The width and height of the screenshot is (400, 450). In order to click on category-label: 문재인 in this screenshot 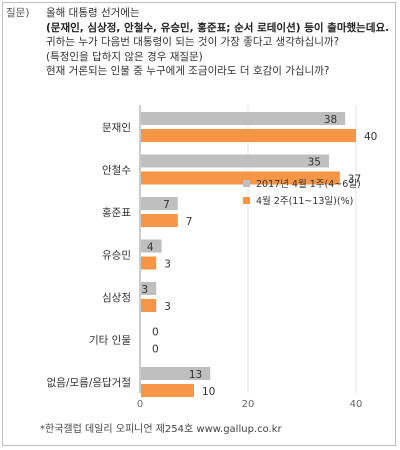, I will do `click(116, 128)`.